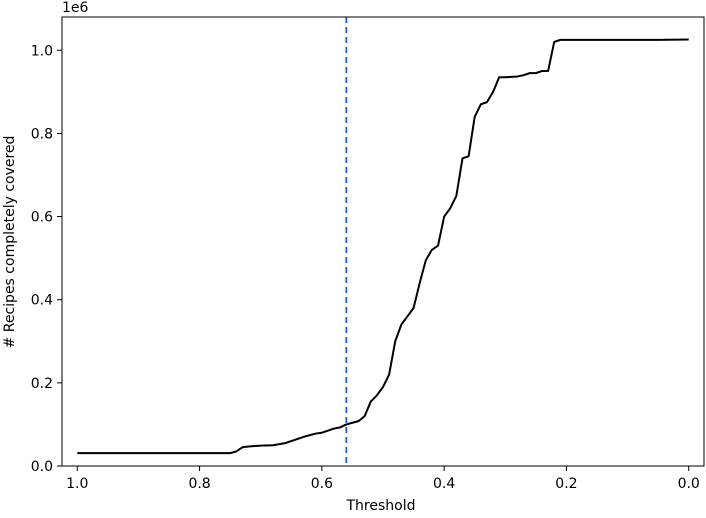 The width and height of the screenshot is (706, 518). What do you see at coordinates (42, 467) in the screenshot?
I see `y-tick-label: 0.0` at bounding box center [42, 467].